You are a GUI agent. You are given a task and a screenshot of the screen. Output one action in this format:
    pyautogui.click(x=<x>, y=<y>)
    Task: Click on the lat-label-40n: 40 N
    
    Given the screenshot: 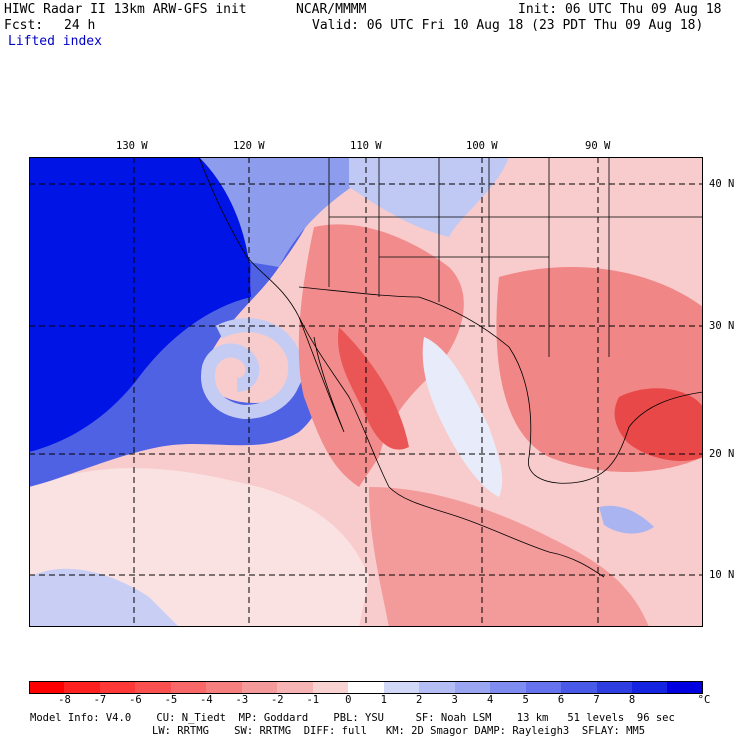 What is the action you would take?
    pyautogui.click(x=722, y=184)
    